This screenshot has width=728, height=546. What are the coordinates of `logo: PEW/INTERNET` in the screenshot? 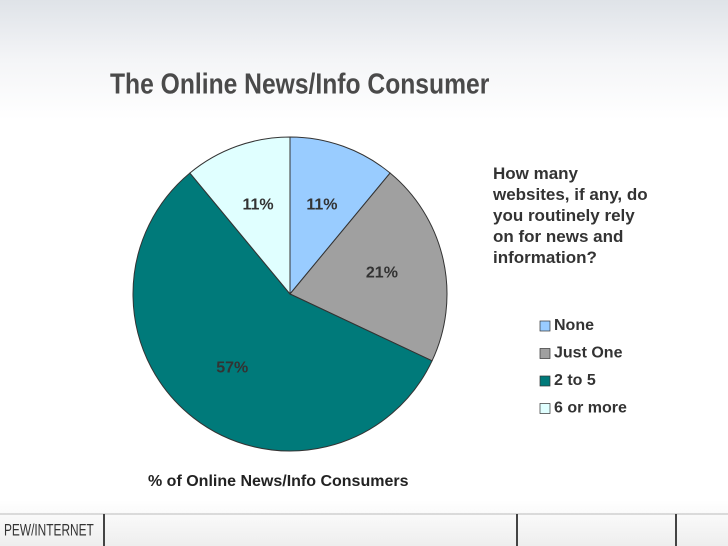 It's located at (49, 531).